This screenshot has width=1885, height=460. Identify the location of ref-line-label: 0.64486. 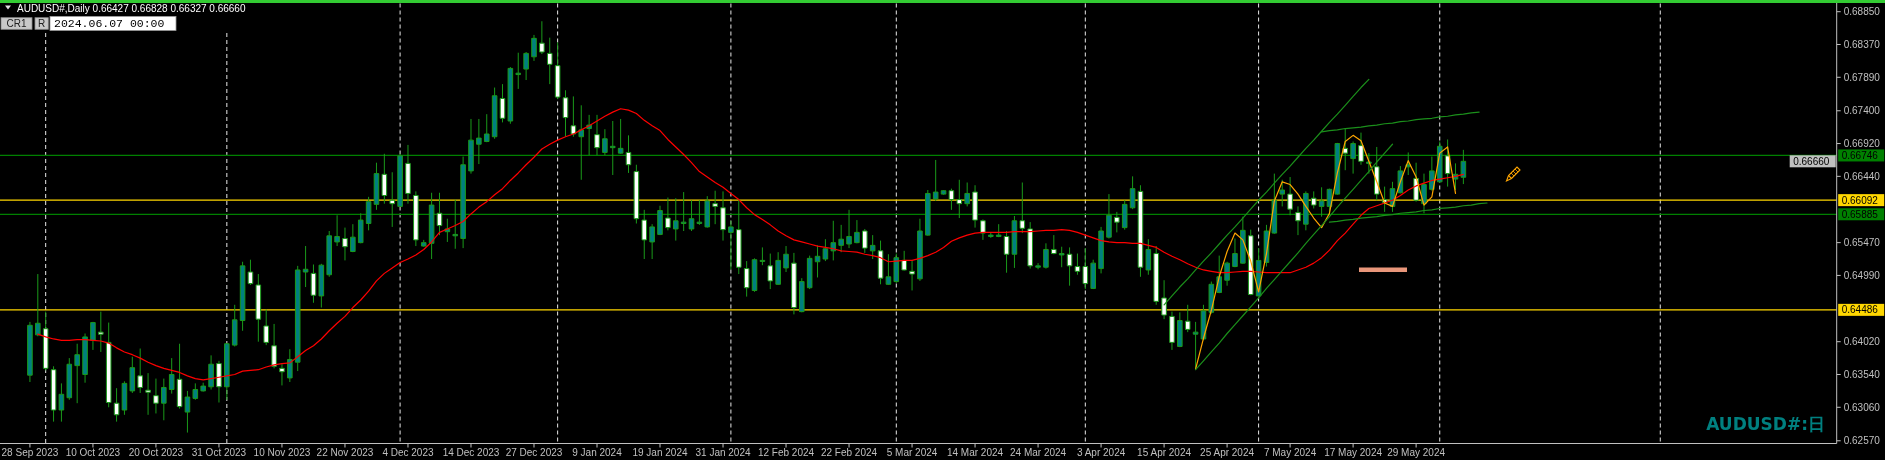
(1860, 310).